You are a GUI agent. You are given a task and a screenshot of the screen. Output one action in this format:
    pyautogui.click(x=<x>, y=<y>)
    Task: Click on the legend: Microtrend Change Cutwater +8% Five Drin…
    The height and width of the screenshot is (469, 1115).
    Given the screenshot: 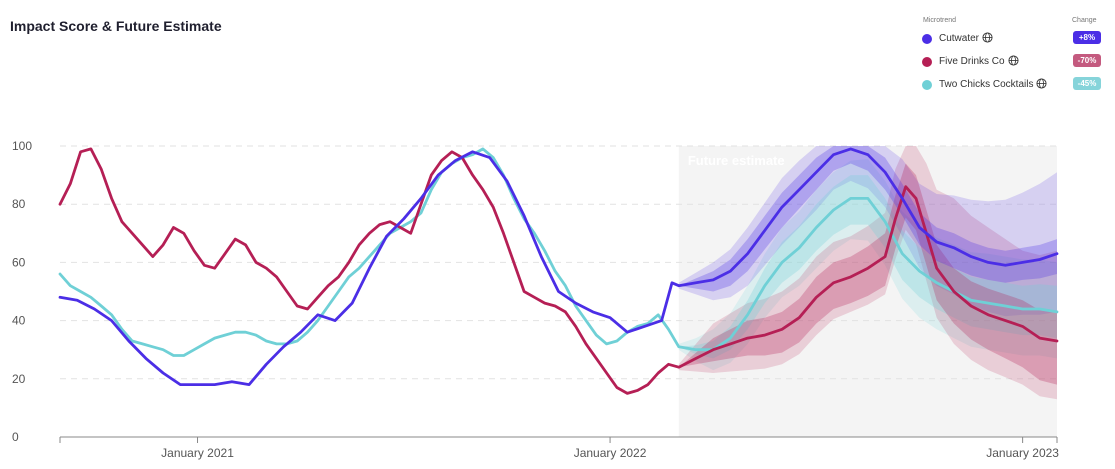 What is the action you would take?
    pyautogui.click(x=1010, y=55)
    